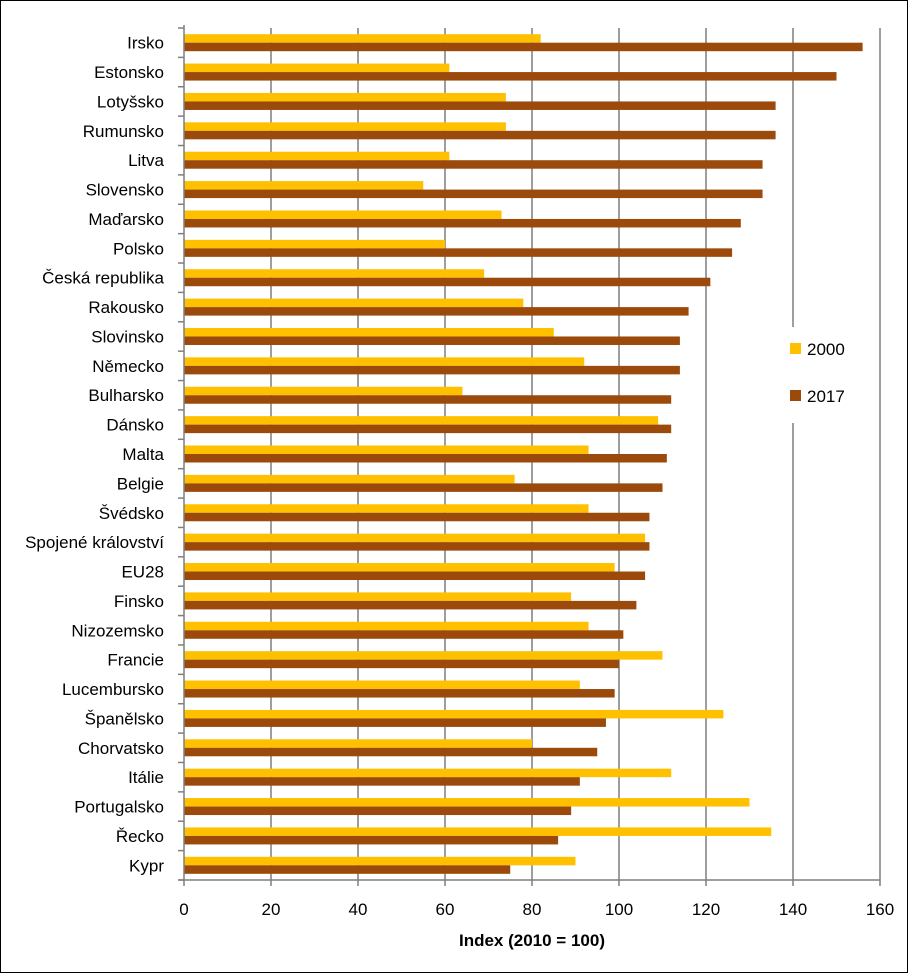 The width and height of the screenshot is (908, 973). Describe the element at coordinates (880, 909) in the screenshot. I see `tick-label-160: 160` at that location.